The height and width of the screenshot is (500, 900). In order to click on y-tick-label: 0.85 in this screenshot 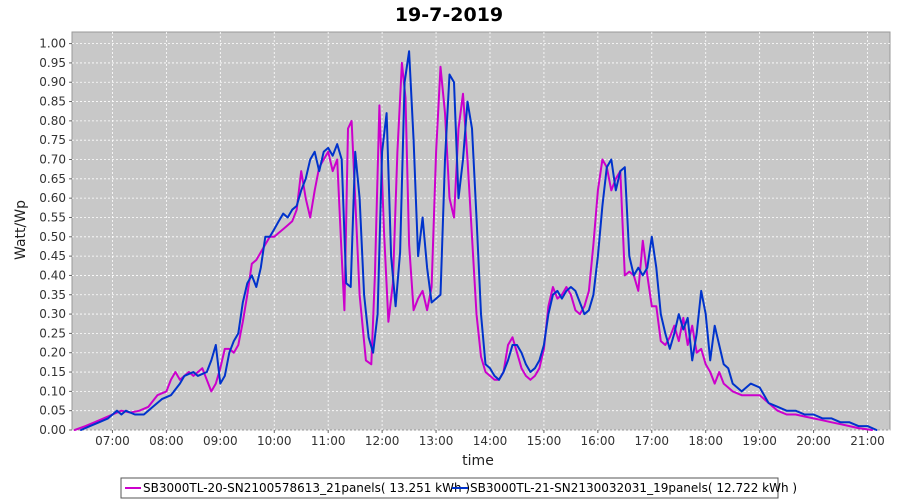, I will do `click(52, 102)`.